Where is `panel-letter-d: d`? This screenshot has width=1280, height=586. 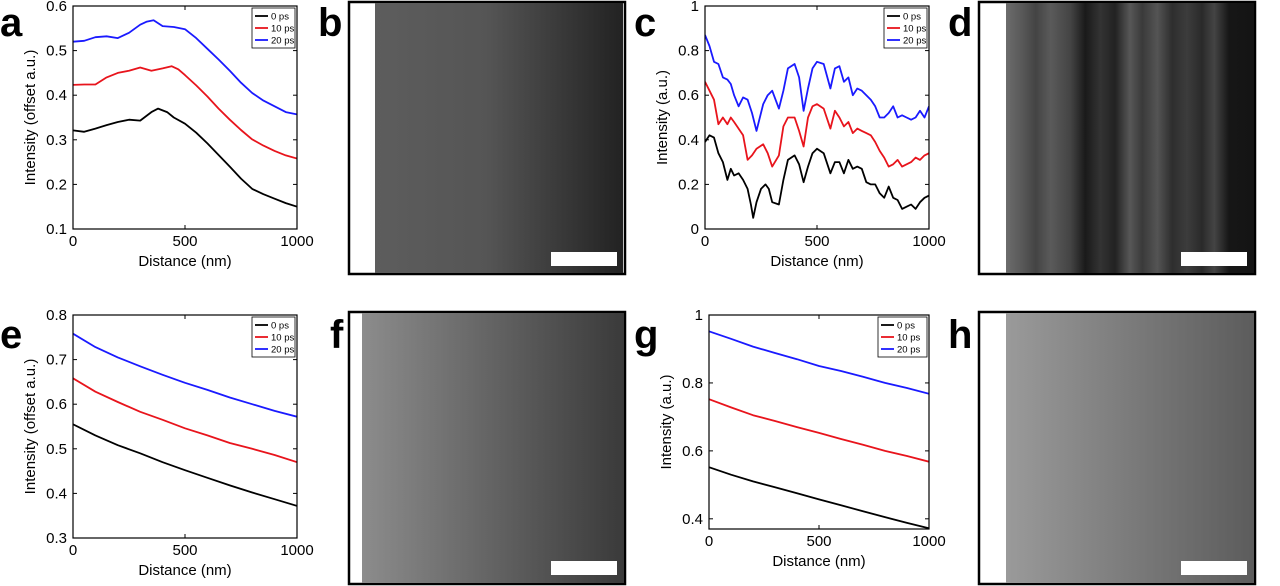 panel-letter-d: d is located at coordinates (960, 23).